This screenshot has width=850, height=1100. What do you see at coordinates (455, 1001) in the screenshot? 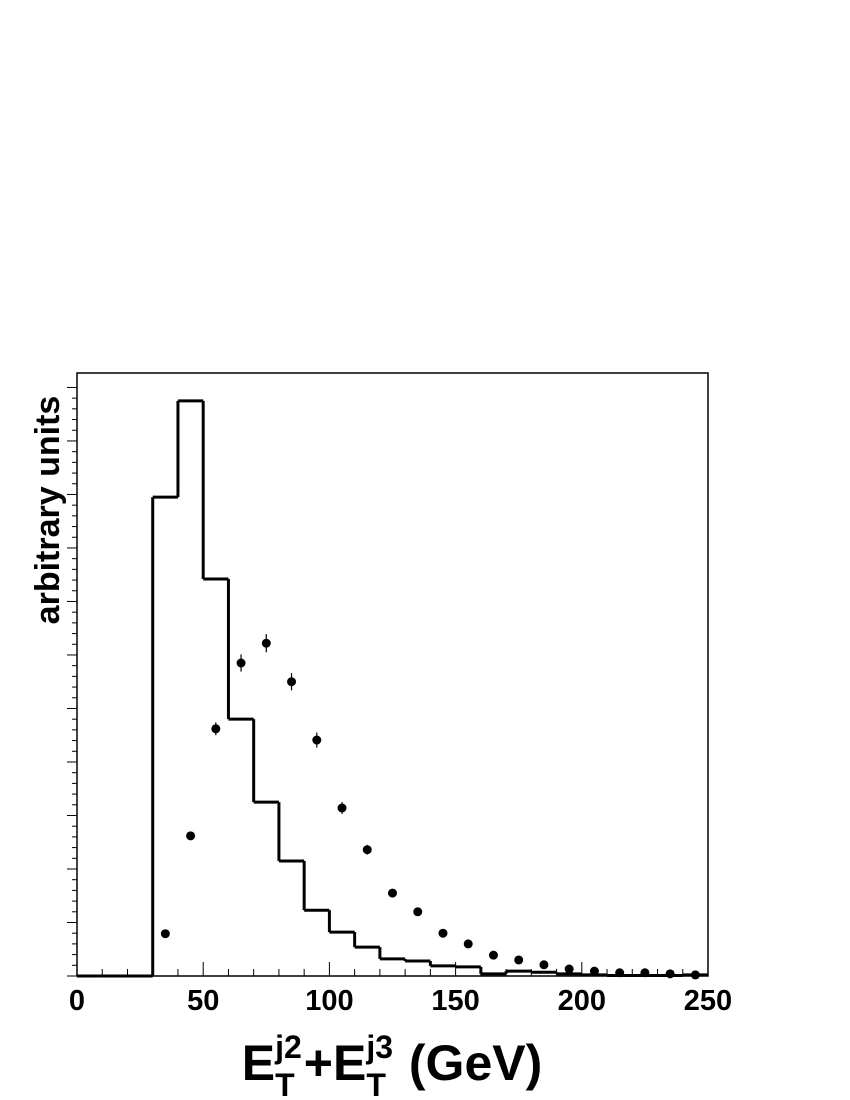
I see `x-tick-label: 150` at bounding box center [455, 1001].